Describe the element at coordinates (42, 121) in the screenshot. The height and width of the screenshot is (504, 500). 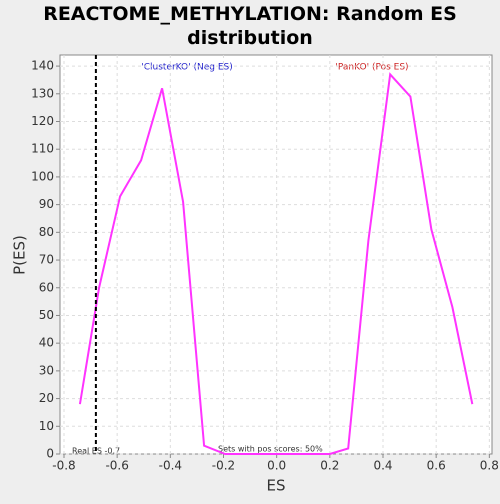
I see `y-tick-label: 120` at that location.